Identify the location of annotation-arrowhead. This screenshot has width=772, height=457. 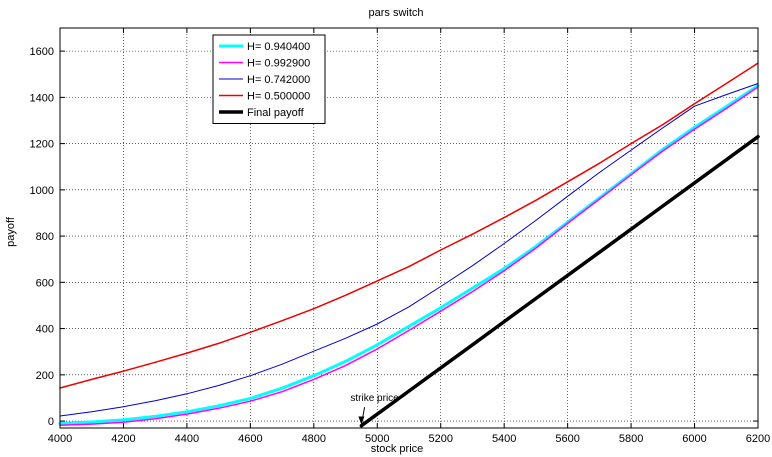
(361, 420).